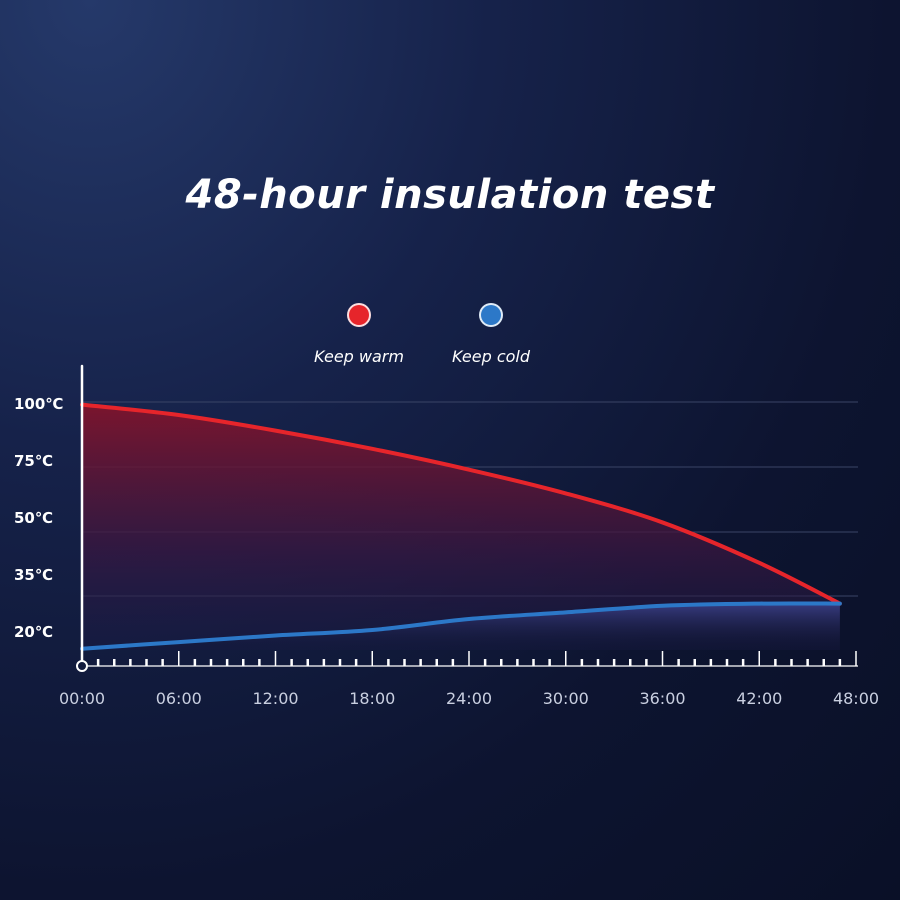  I want to click on x-tick-label-3: 18:00, so click(372, 698).